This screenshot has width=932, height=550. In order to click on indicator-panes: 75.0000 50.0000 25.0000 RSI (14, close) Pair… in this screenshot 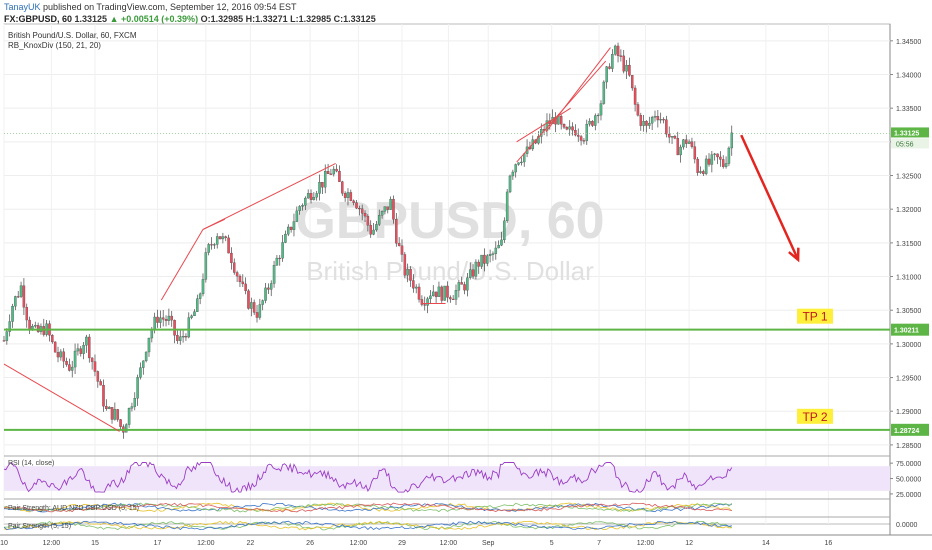, I will do `click(462, 493)`.